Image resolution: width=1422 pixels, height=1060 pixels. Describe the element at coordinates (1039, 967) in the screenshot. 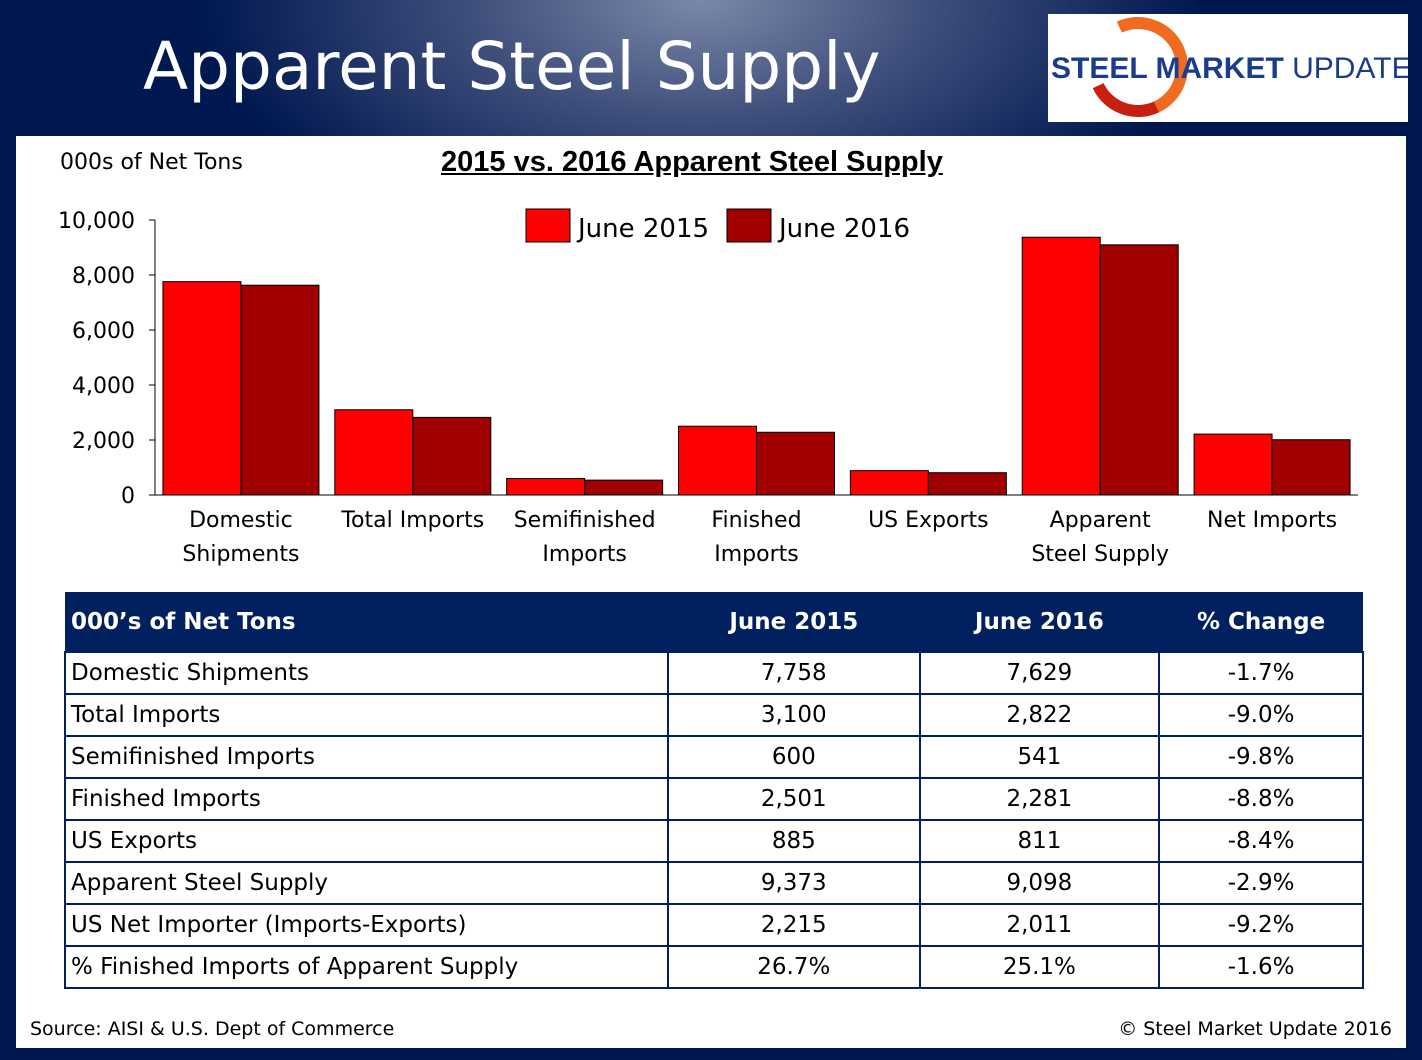

I see `table-cell: 25.1%` at that location.